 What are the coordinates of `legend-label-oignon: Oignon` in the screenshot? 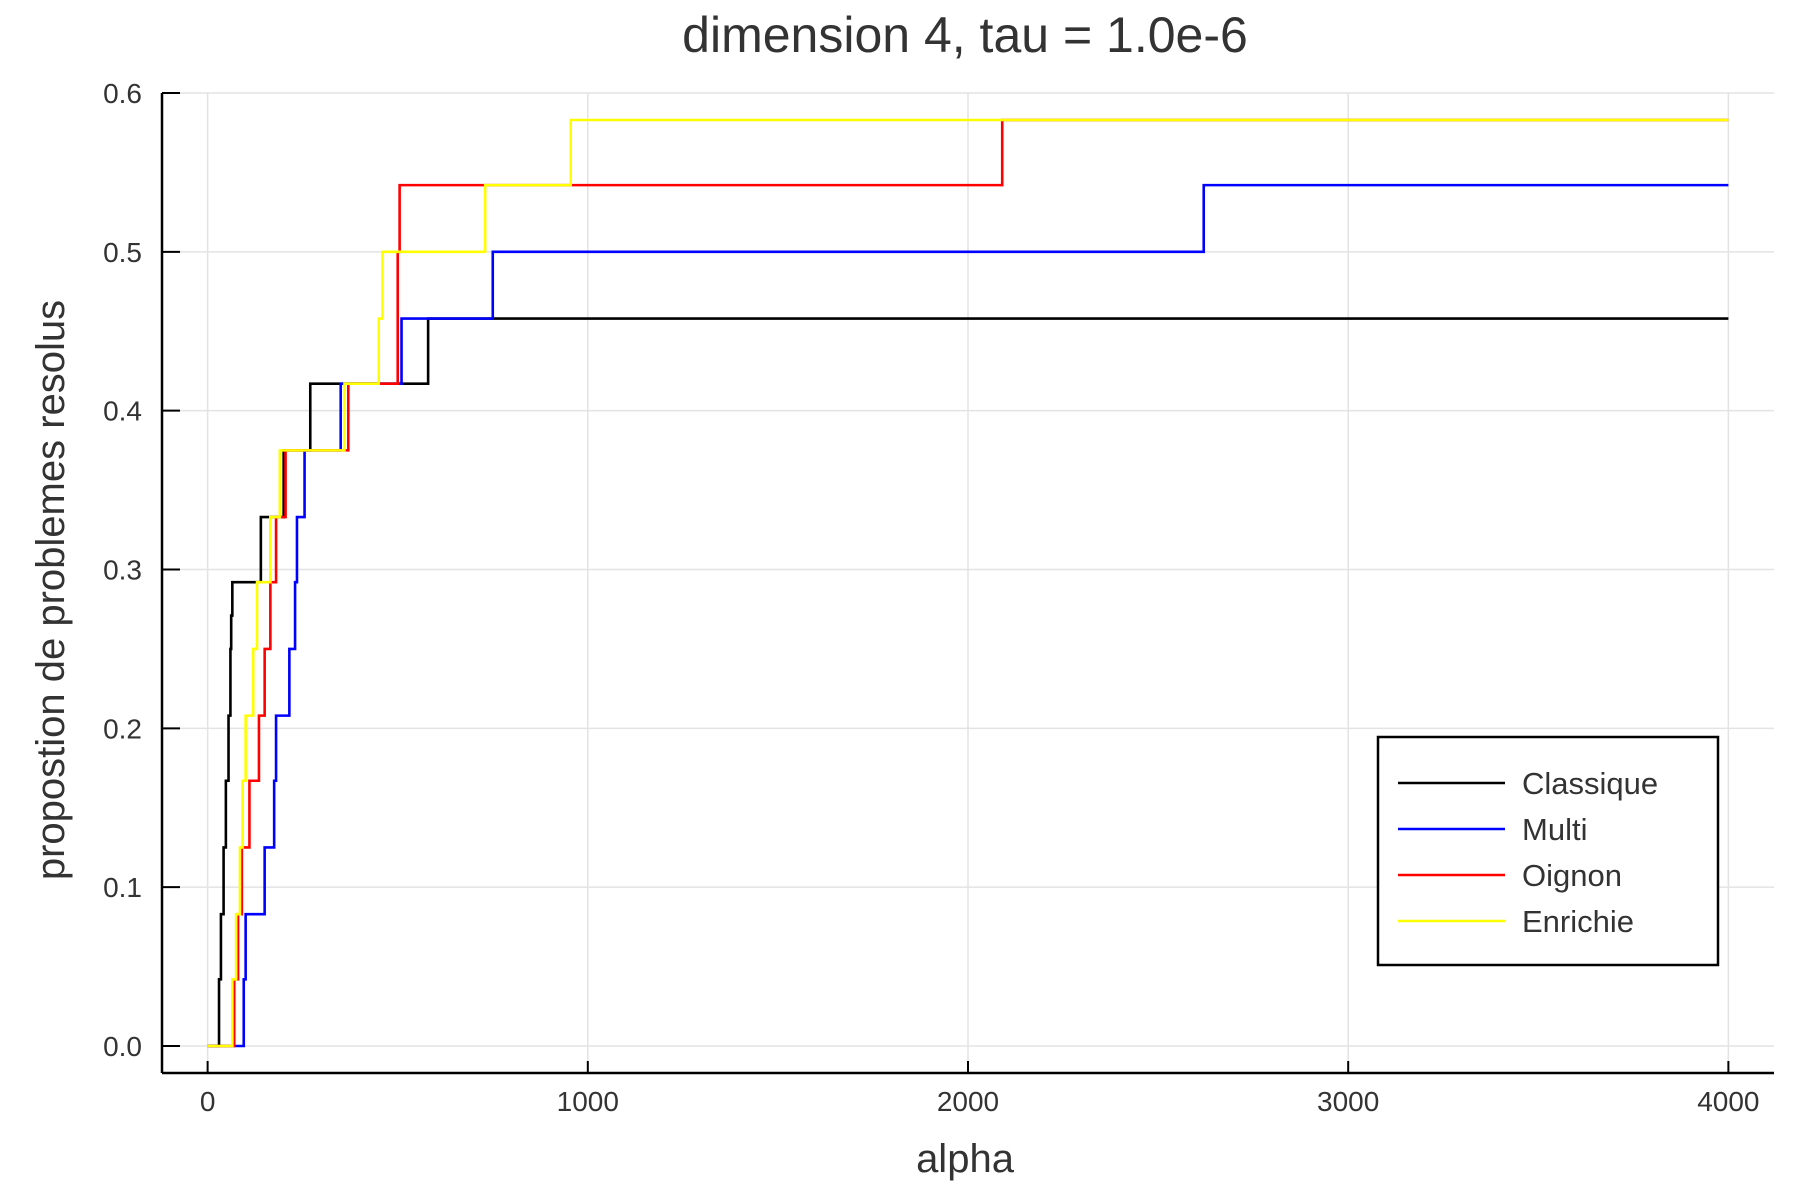 It's located at (1572, 875).